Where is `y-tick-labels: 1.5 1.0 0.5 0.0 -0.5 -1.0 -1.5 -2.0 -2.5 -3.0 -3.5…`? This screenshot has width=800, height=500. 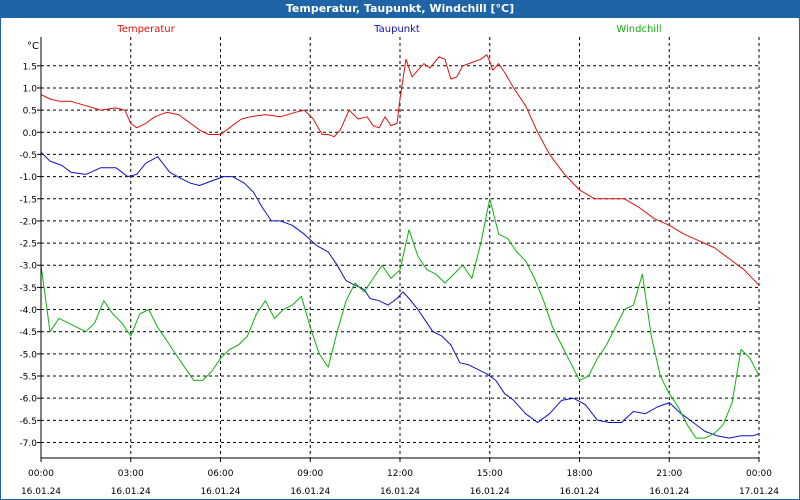 y-tick-labels: 1.5 1.0 0.5 0.0 -0.5 -1.0 -1.5 -2.0 -2.5 -3.0 -3.5… is located at coordinates (30, 255).